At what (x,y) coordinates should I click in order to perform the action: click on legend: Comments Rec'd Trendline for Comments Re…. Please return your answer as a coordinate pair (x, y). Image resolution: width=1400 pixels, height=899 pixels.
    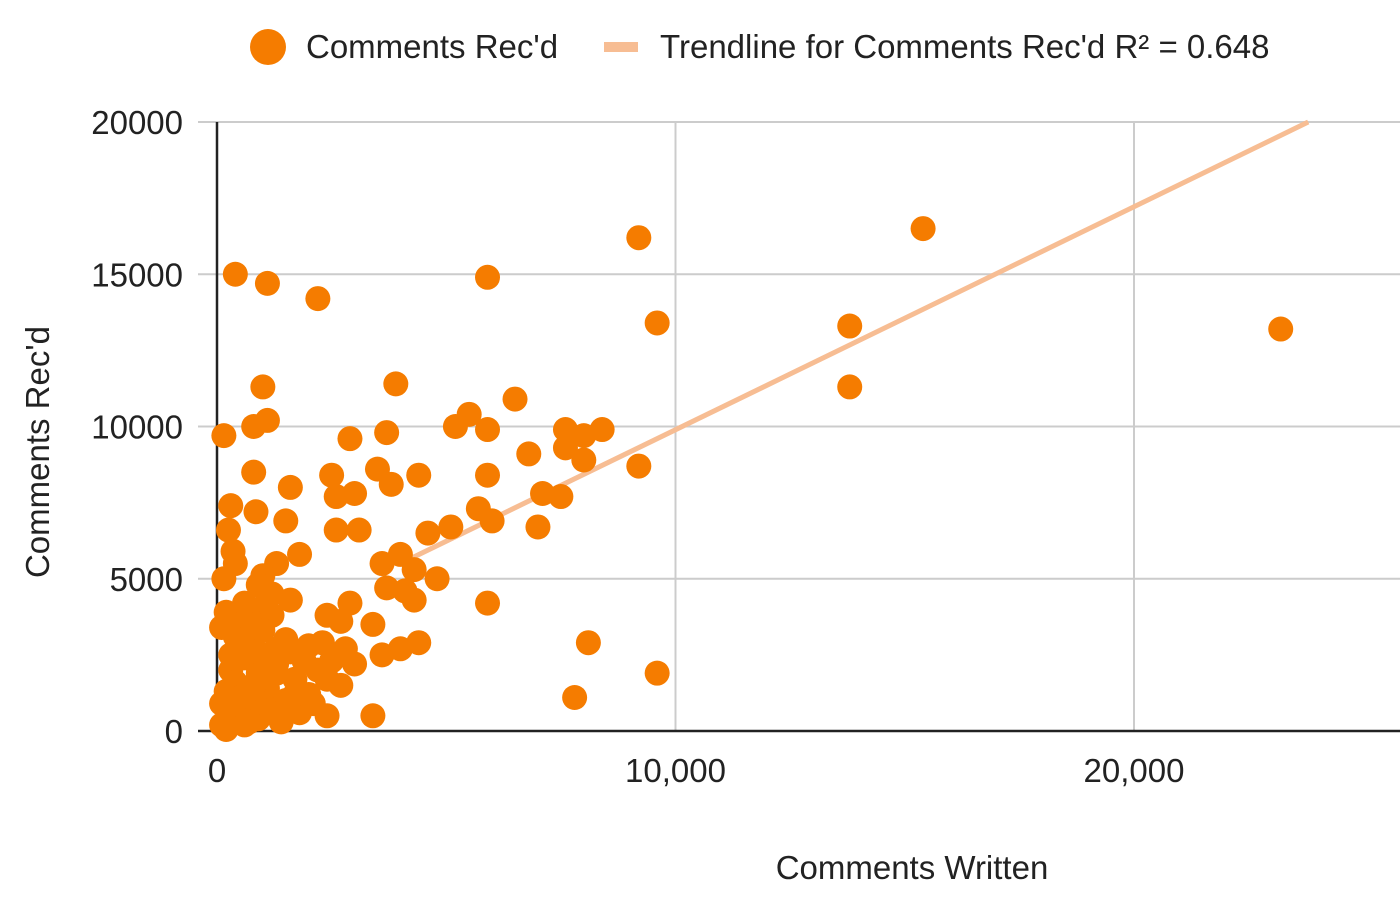
    Looking at the image, I should click on (759, 47).